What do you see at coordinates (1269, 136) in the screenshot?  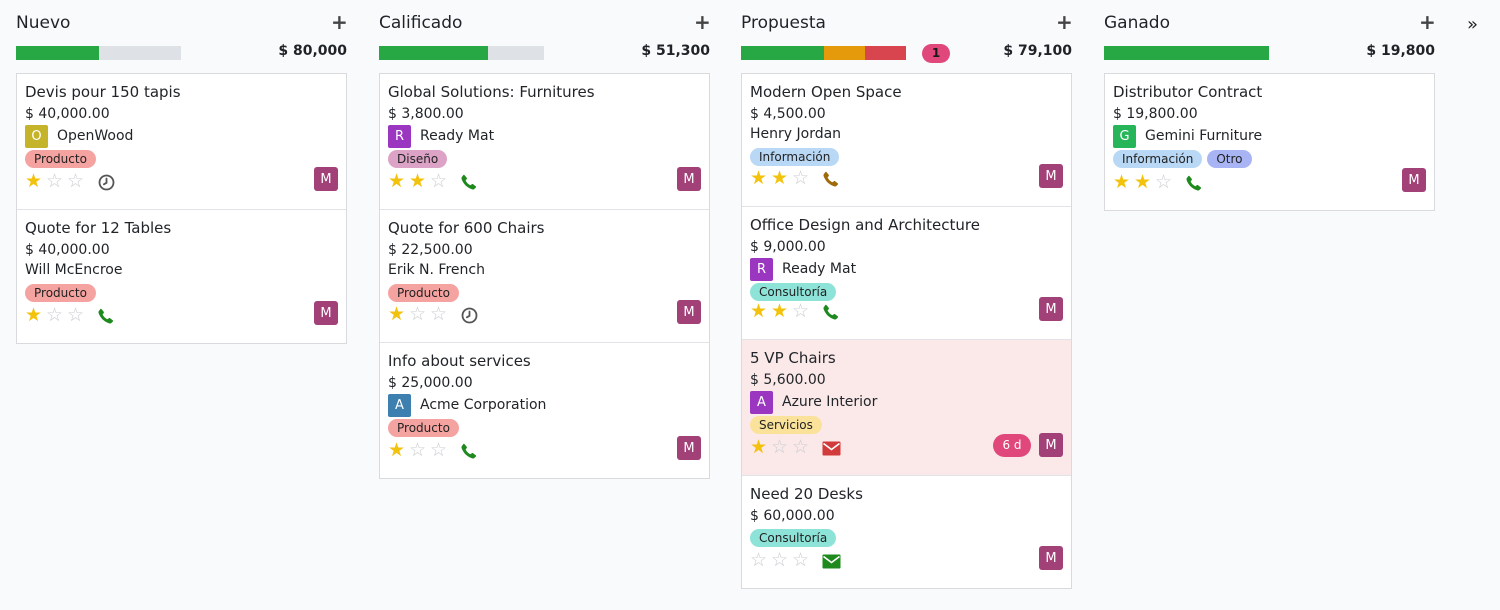 I see `card-partner: G Gemini Furniture` at bounding box center [1269, 136].